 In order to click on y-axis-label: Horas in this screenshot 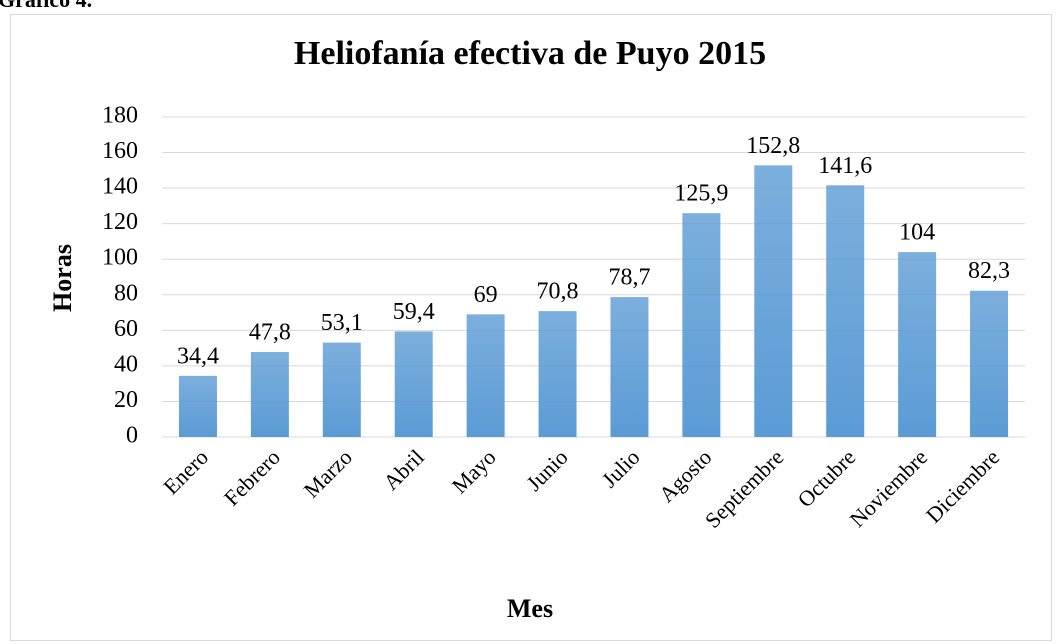, I will do `click(62, 278)`.